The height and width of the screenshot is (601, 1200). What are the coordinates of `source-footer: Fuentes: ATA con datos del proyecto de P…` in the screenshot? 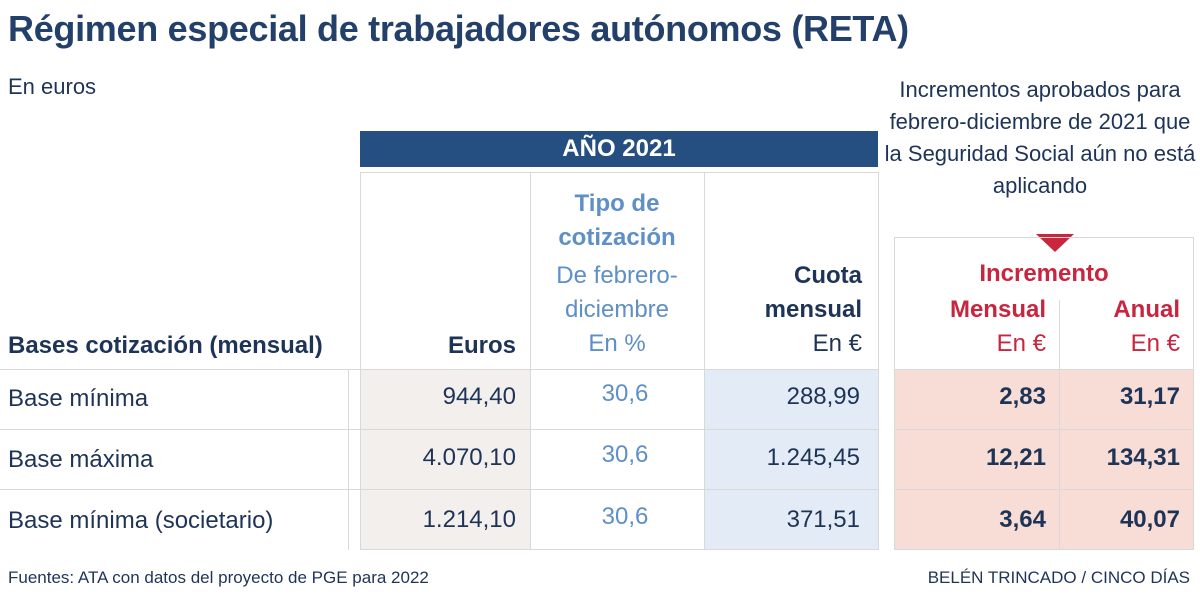 It's located at (218, 577).